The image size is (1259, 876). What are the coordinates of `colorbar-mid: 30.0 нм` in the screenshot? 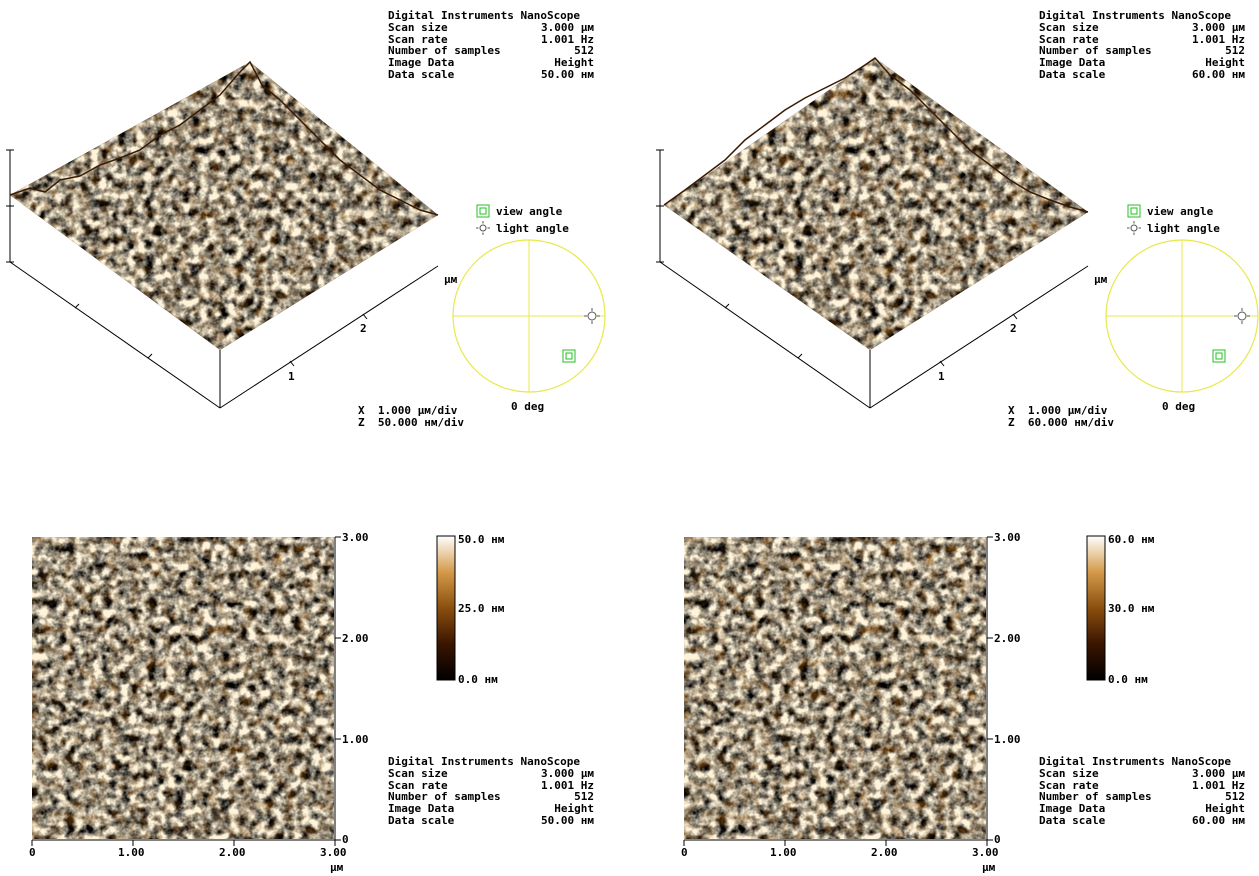 It's located at (1131, 608).